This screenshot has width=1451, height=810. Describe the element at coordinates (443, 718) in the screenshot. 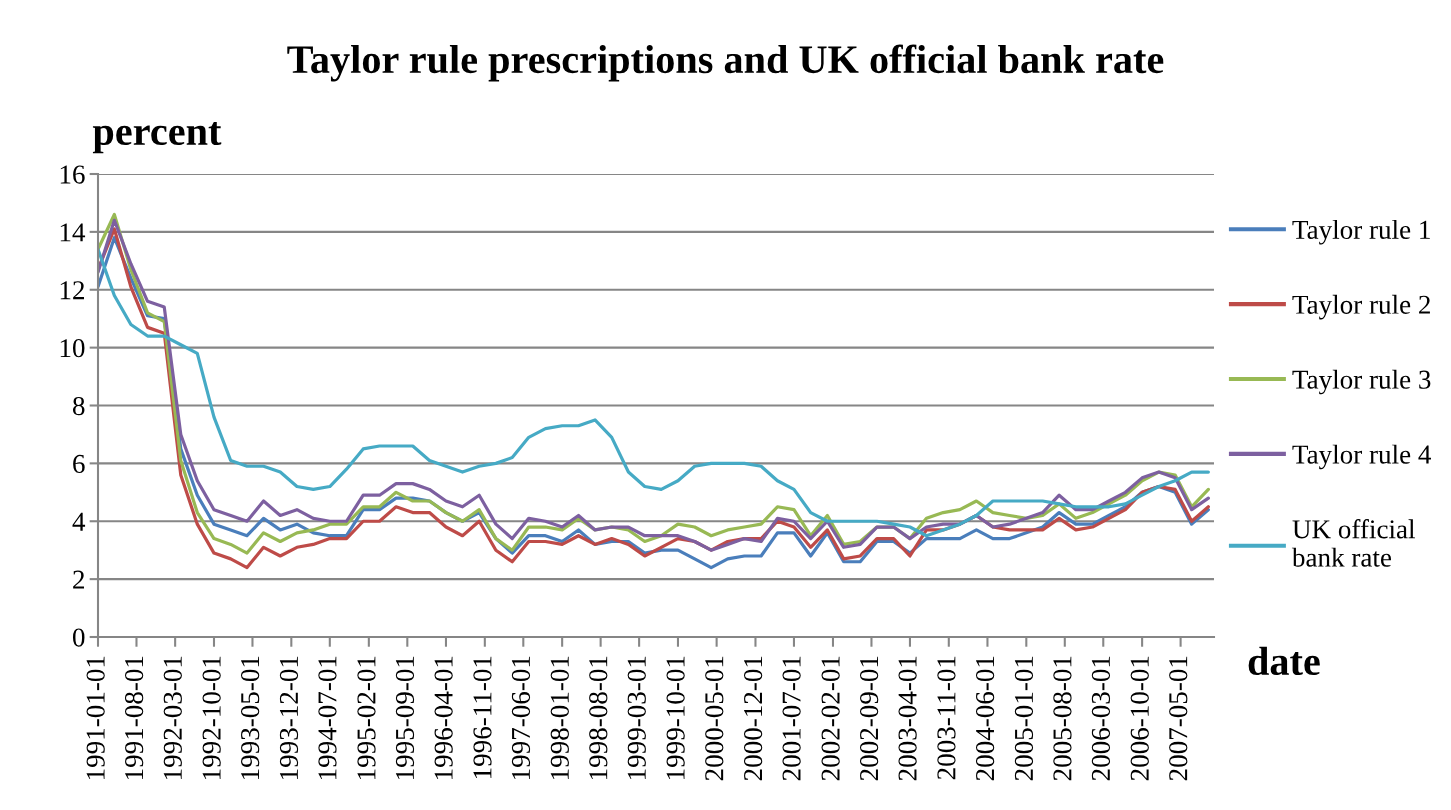

I see `x-tick-label: 1996-04-01` at that location.